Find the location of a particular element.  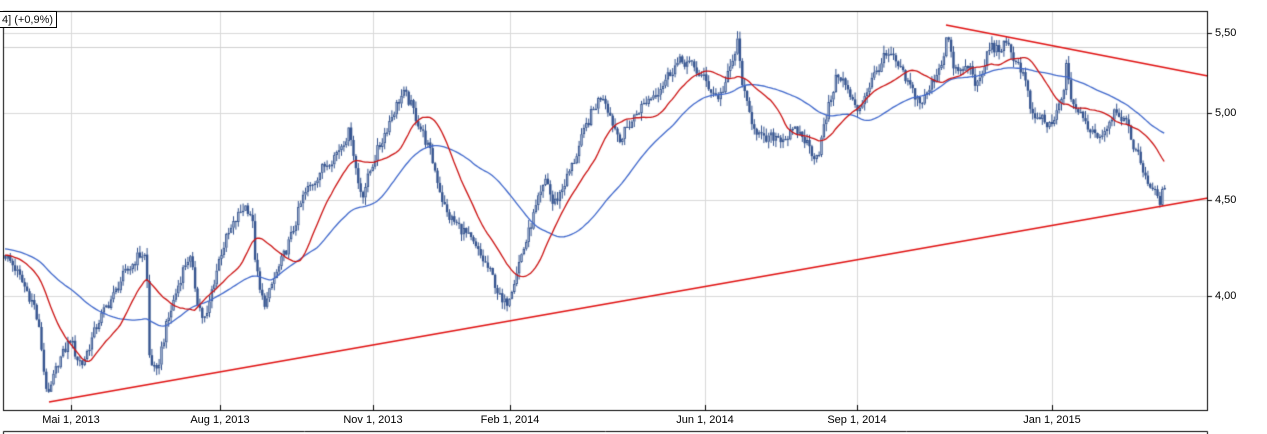

y-axis-label: 5,00 is located at coordinates (1226, 113).